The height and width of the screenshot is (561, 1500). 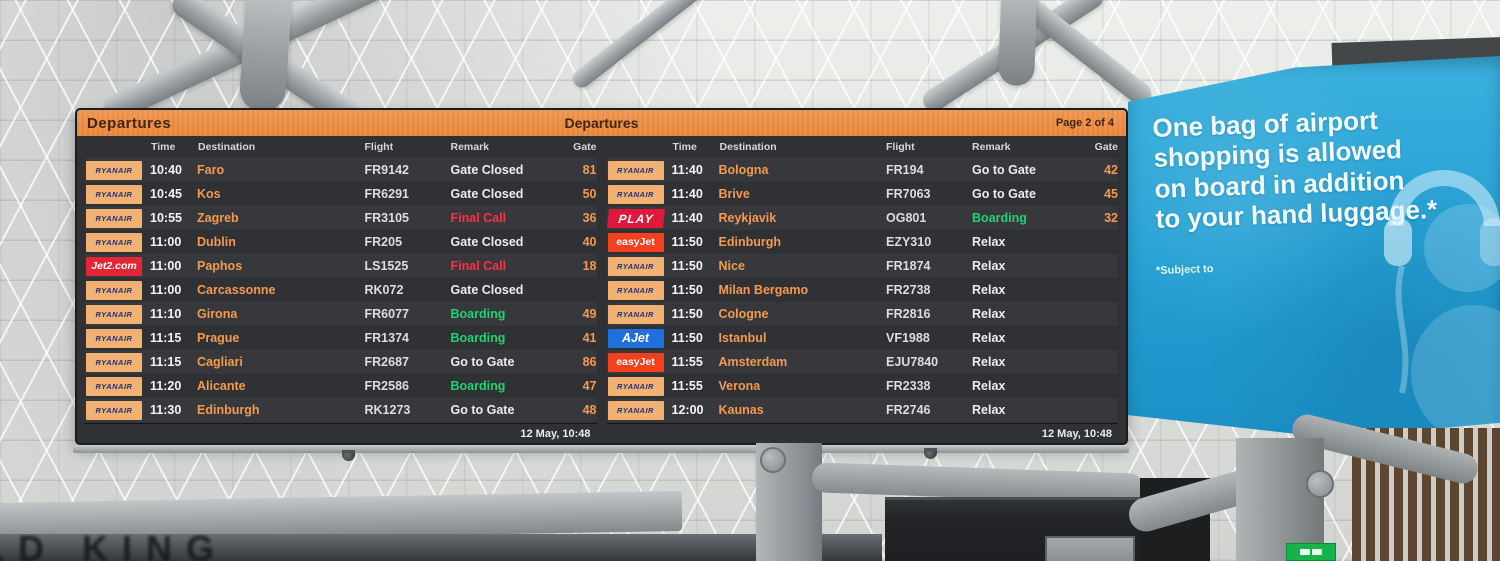 What do you see at coordinates (341, 147) in the screenshot?
I see `column-headers: Time Destination Flight Remark Gate` at bounding box center [341, 147].